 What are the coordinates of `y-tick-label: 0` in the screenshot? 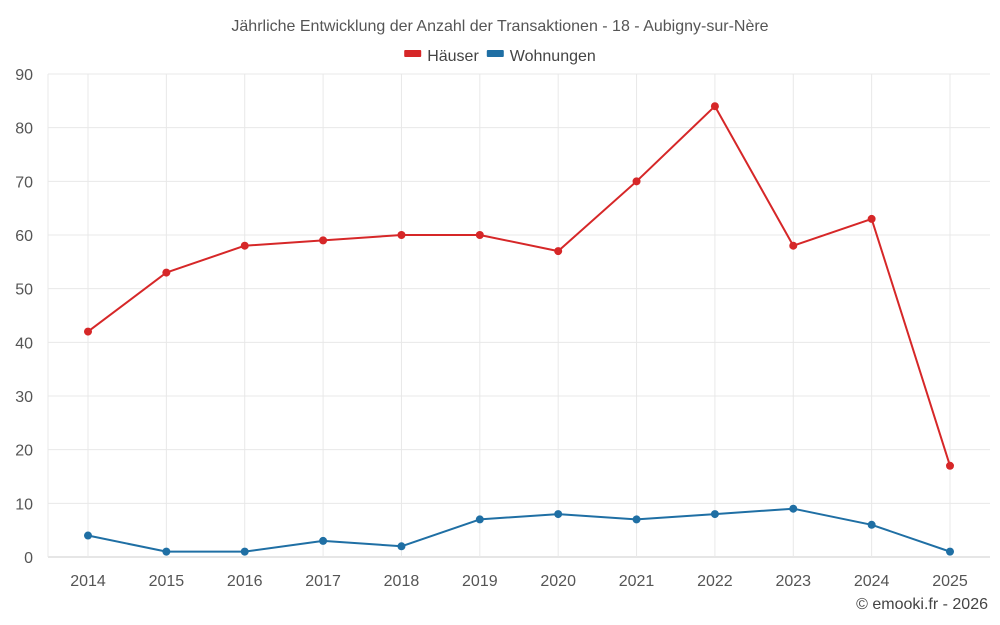 It's located at (28, 558).